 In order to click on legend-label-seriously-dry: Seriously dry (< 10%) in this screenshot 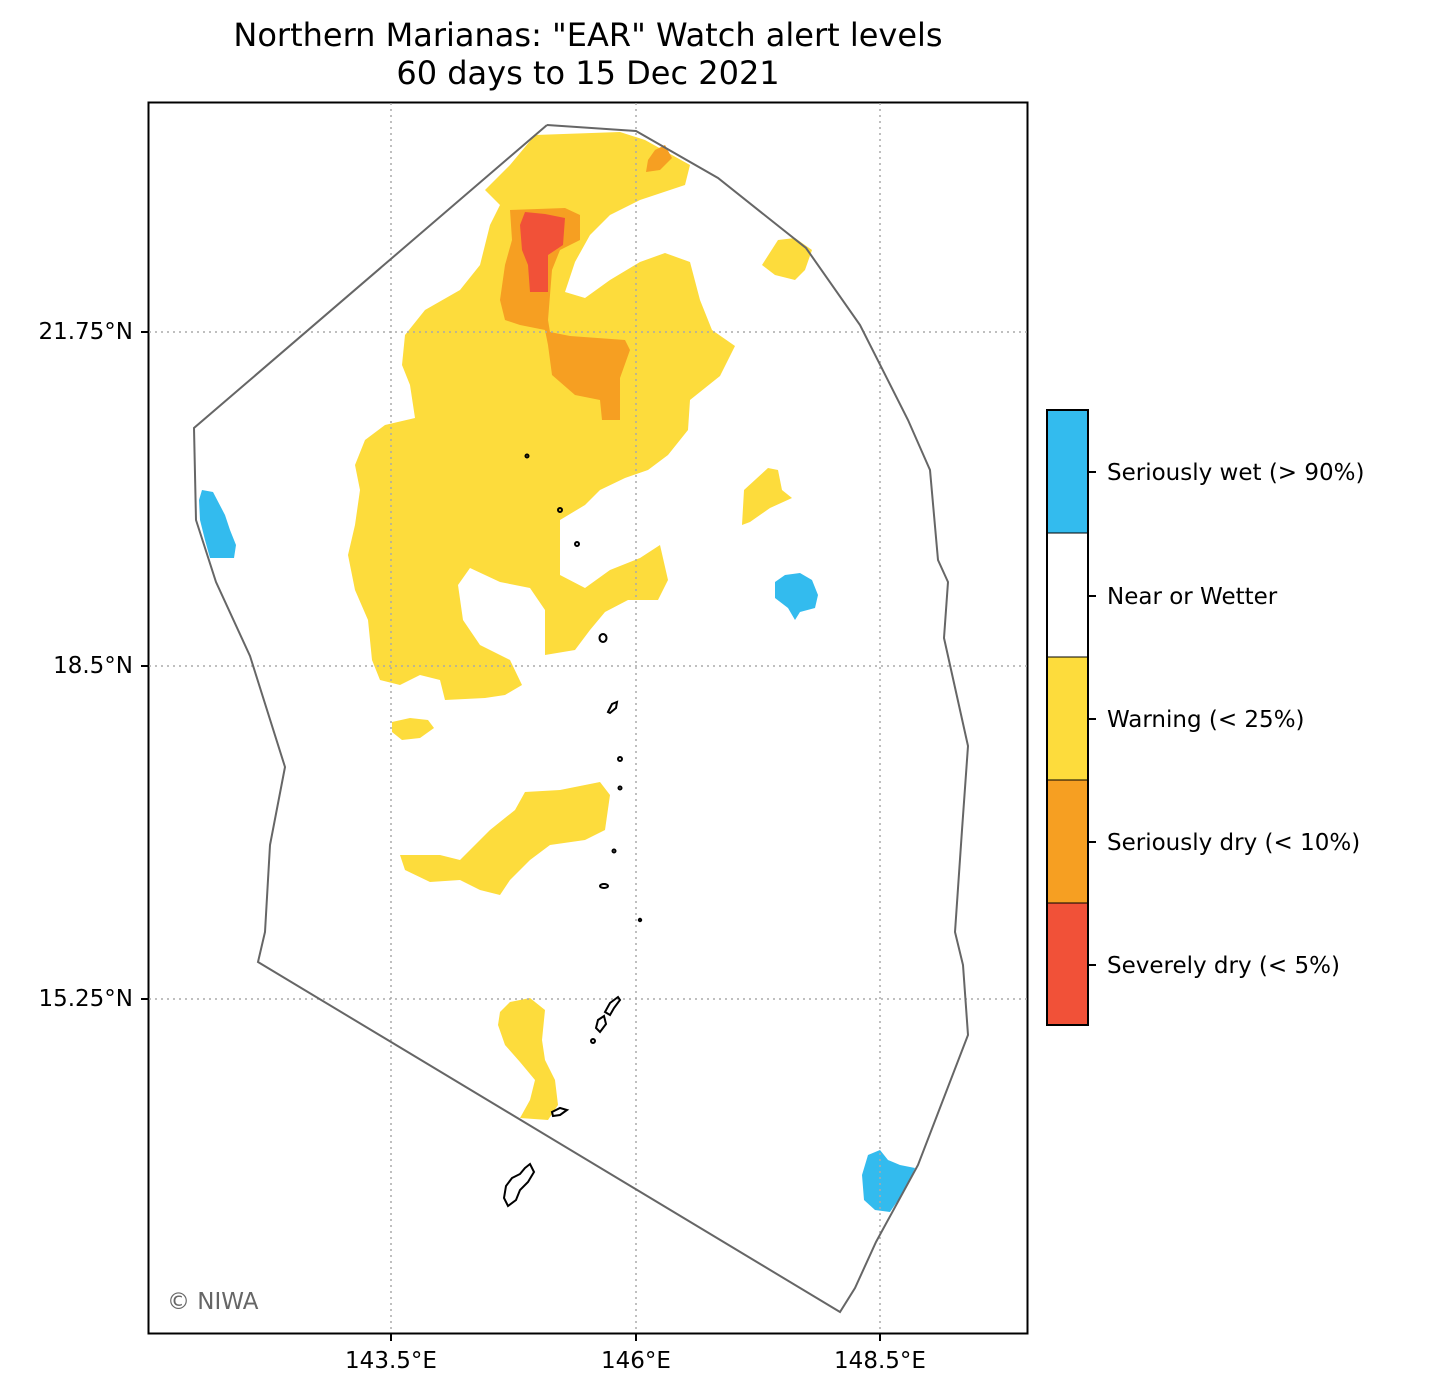, I will do `click(1234, 843)`.